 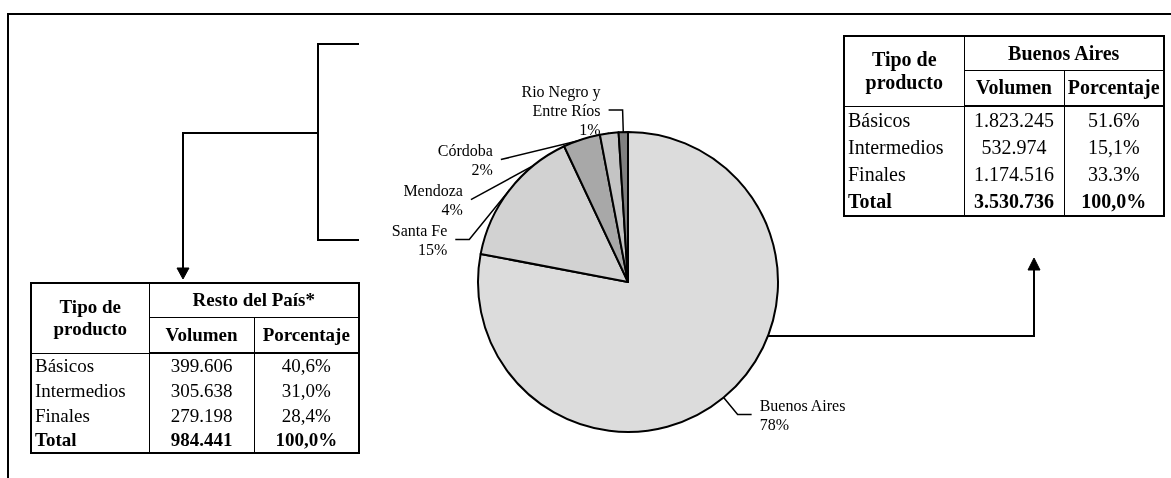 What do you see at coordinates (306, 415) in the screenshot?
I see `data-label: 28,4%` at bounding box center [306, 415].